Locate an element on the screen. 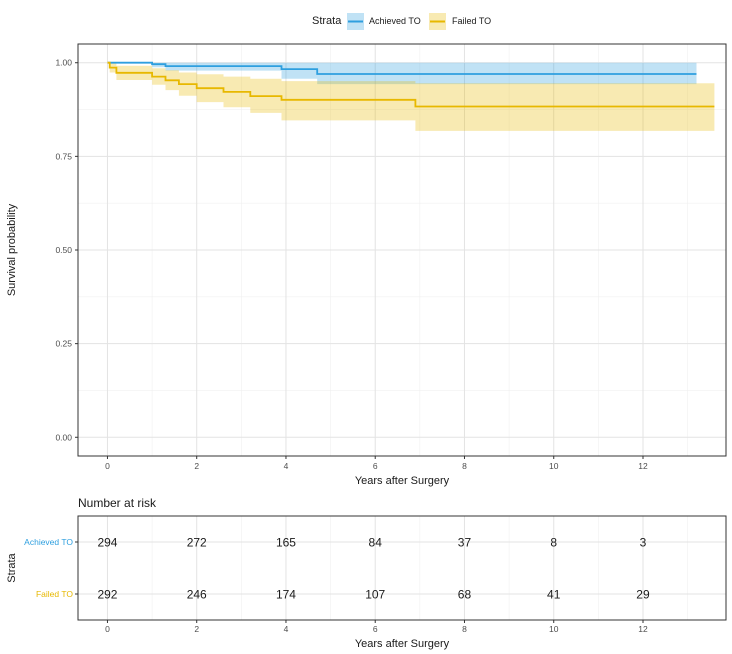 The height and width of the screenshot is (654, 732). risk-count-failed-to: 29 is located at coordinates (643, 595).